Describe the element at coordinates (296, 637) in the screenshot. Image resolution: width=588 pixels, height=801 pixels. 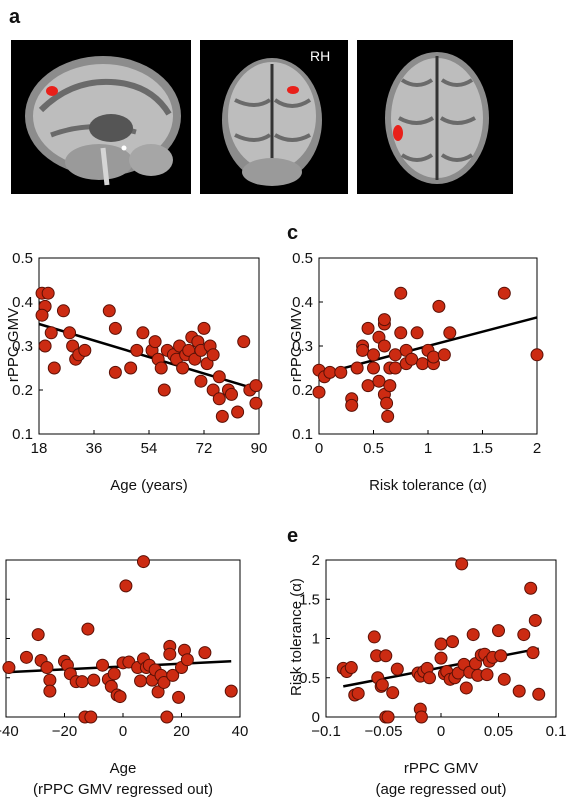
I see `y-axis-label: Risk tolerance (α)` at that location.